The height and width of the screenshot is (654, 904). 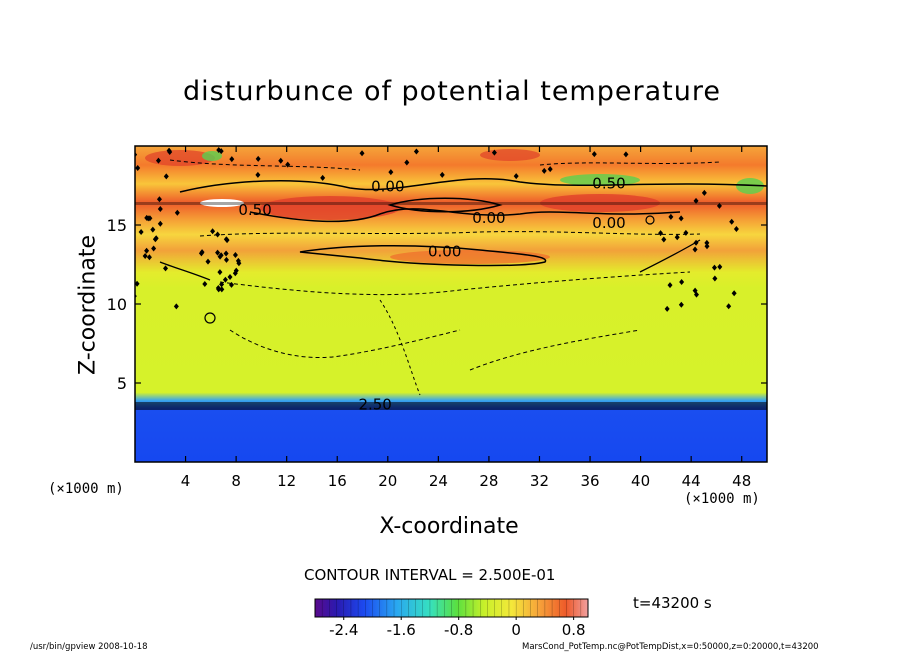 I want to click on contour-label: 0.00, so click(x=488, y=218).